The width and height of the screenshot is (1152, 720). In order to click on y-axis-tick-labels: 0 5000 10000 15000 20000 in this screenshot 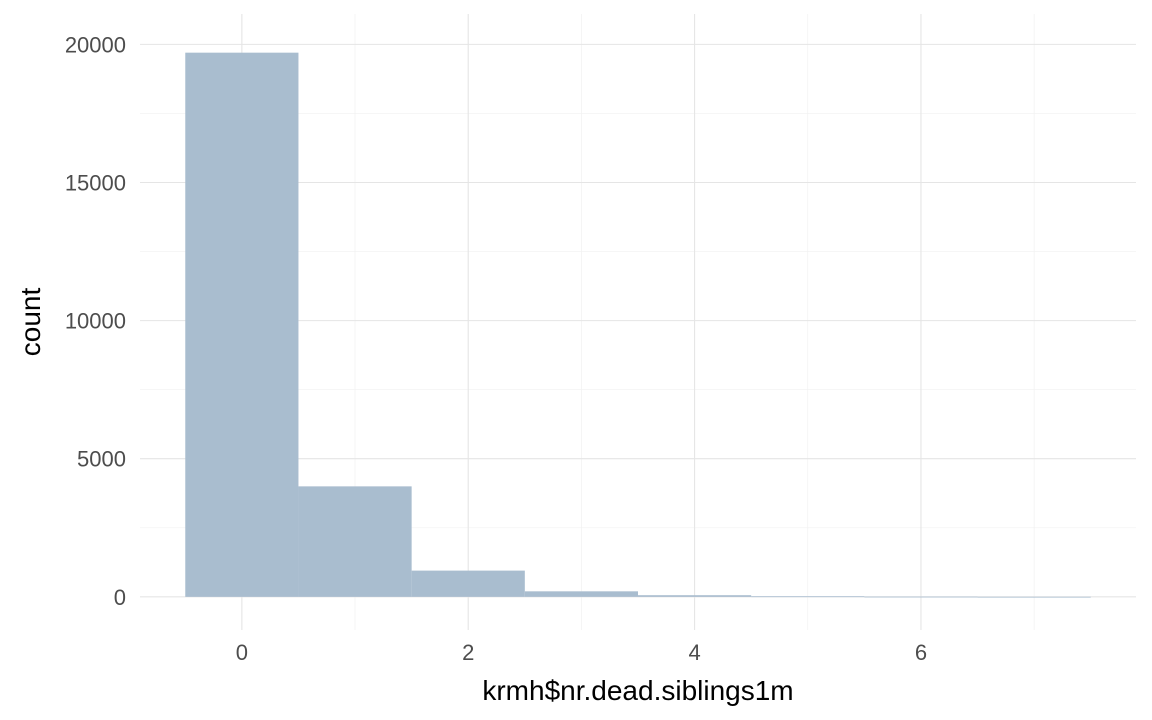, I will do `click(95, 320)`.